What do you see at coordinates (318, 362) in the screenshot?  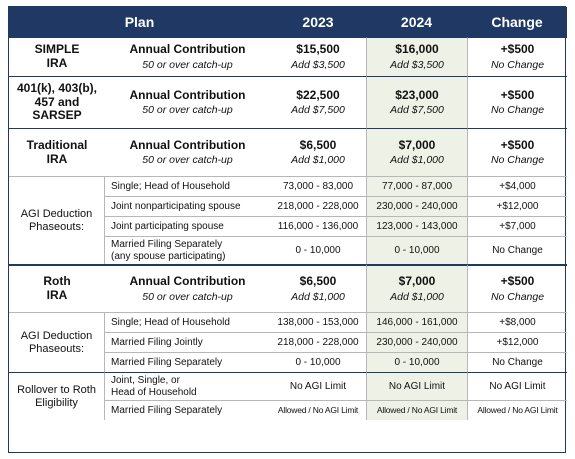 I see `roth-row-2023: 0 - 10,000` at bounding box center [318, 362].